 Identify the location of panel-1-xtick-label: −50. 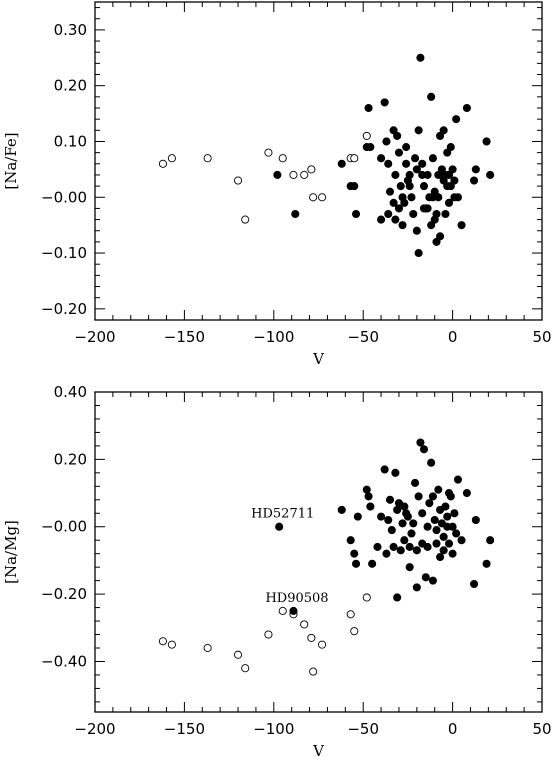
(363, 337).